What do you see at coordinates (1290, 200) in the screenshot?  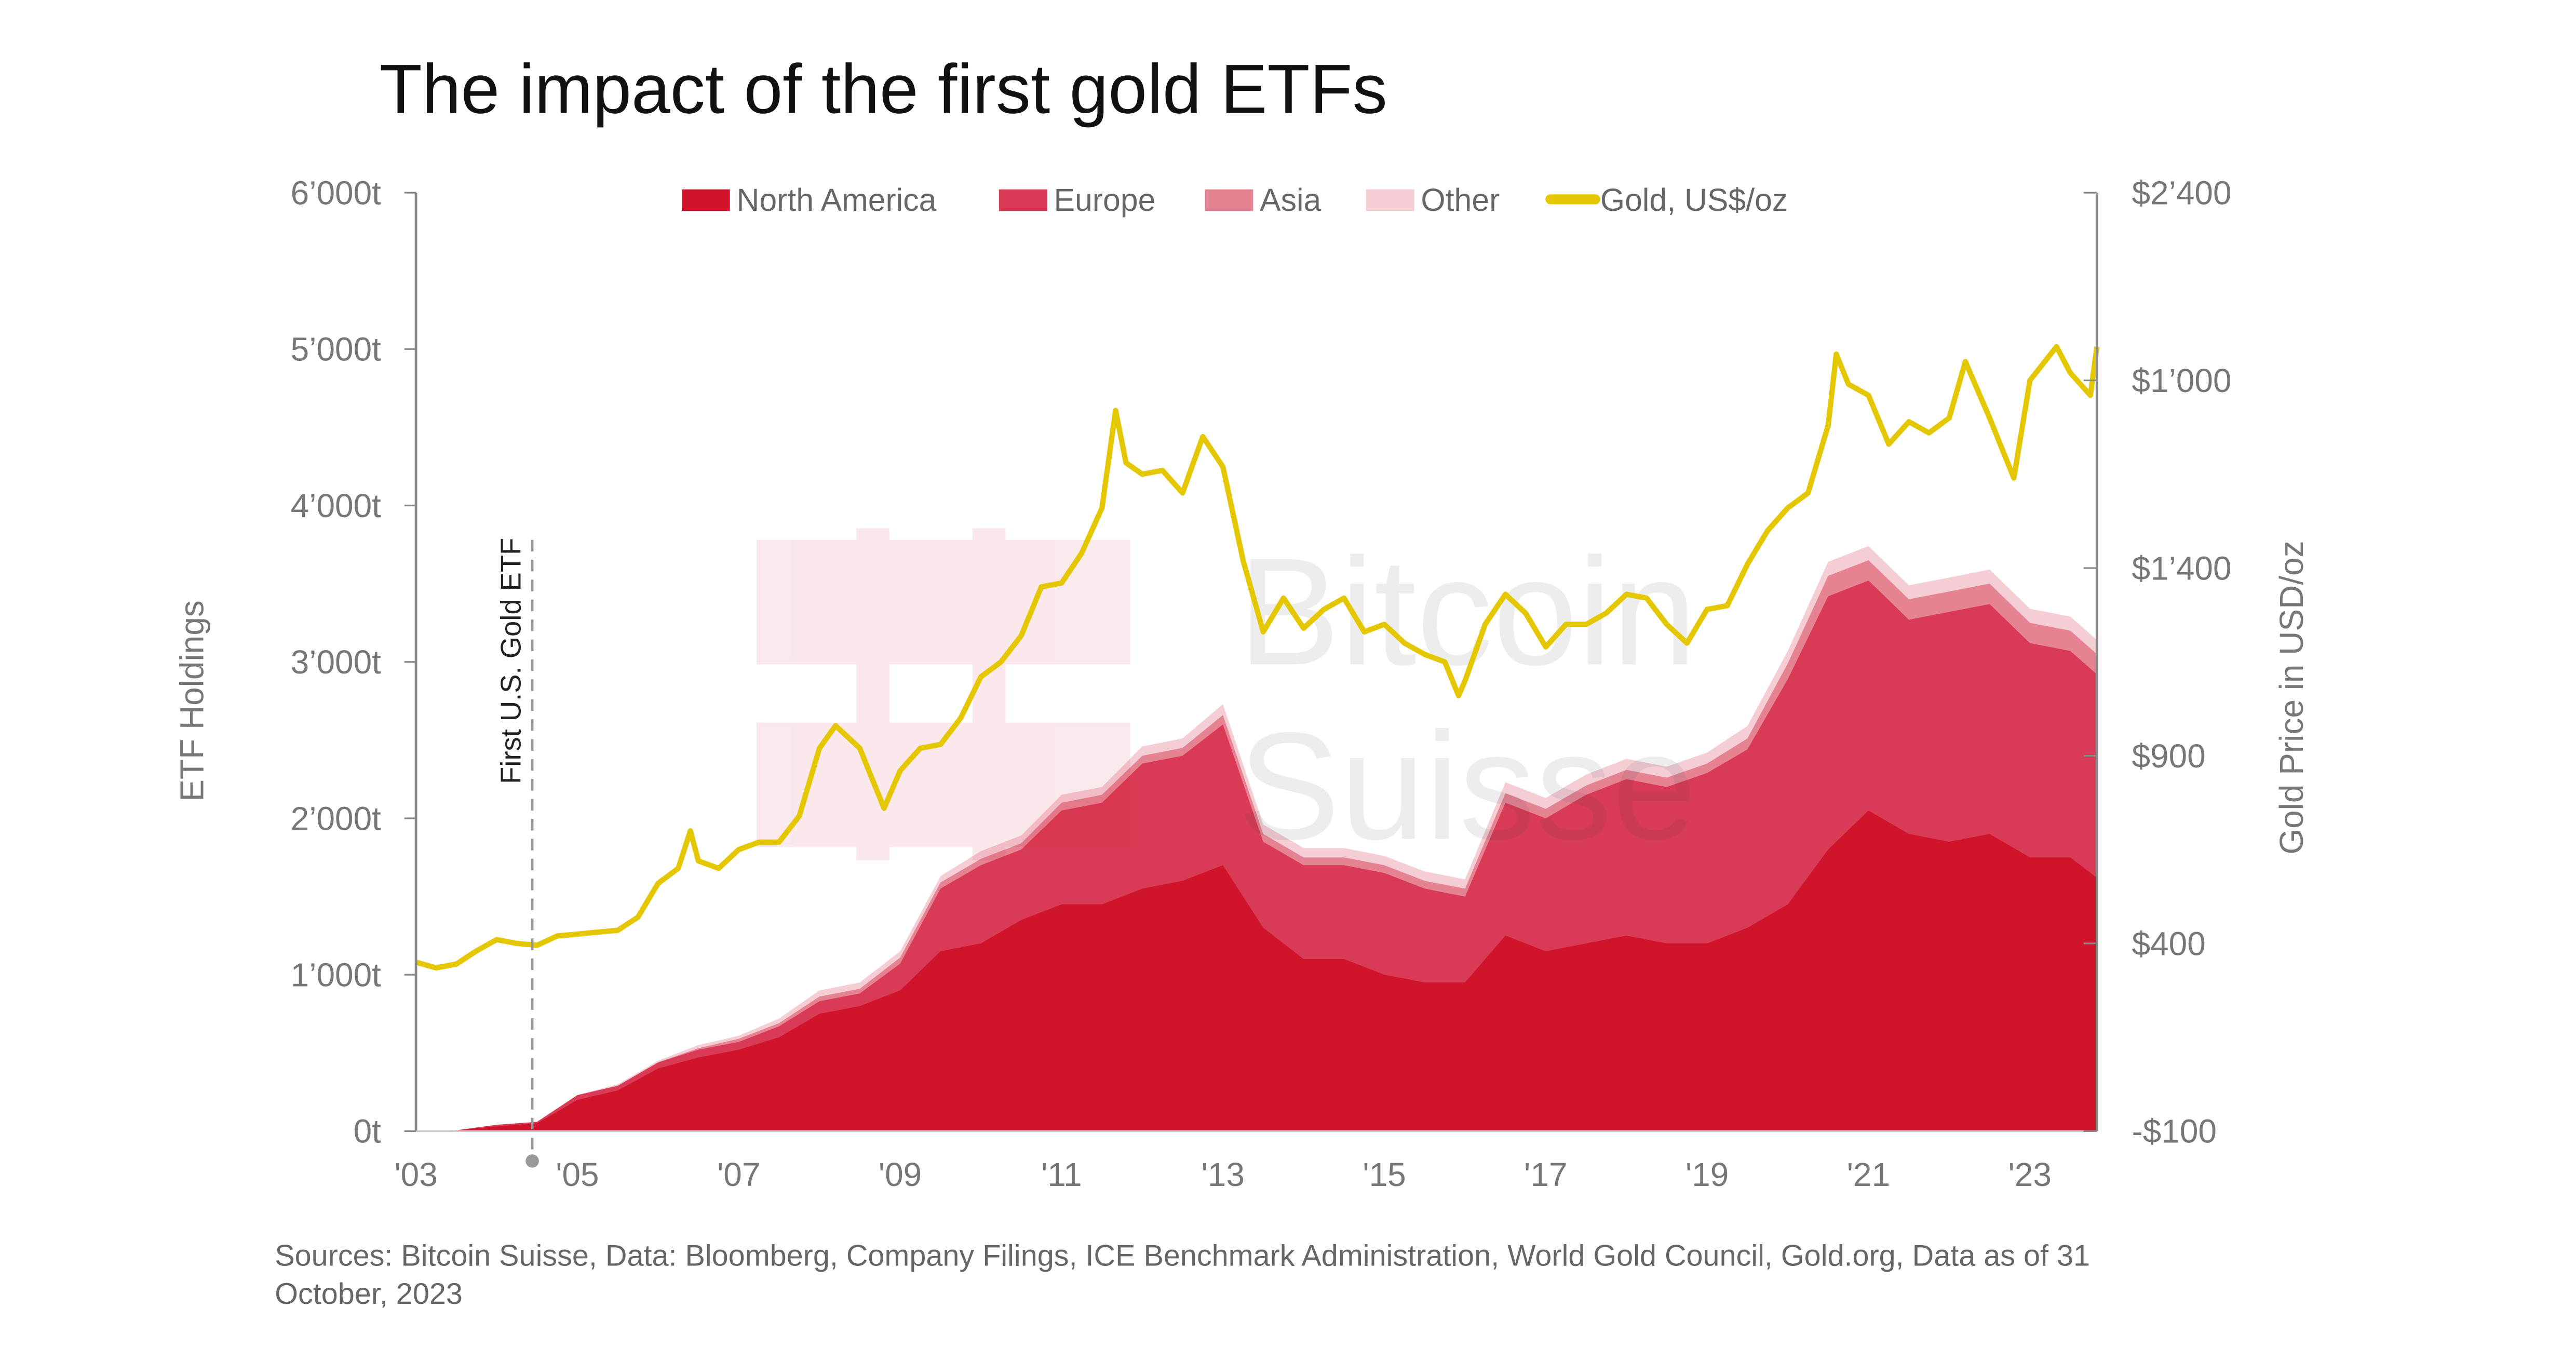 I see `legend-label-asia: Asia` at bounding box center [1290, 200].